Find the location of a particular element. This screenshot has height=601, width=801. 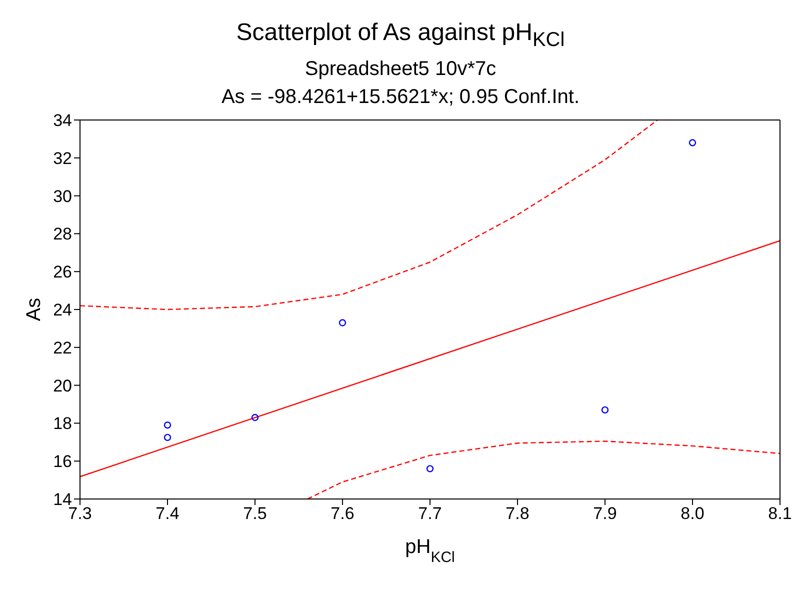

x-tick-label: 7.8 is located at coordinates (518, 513).